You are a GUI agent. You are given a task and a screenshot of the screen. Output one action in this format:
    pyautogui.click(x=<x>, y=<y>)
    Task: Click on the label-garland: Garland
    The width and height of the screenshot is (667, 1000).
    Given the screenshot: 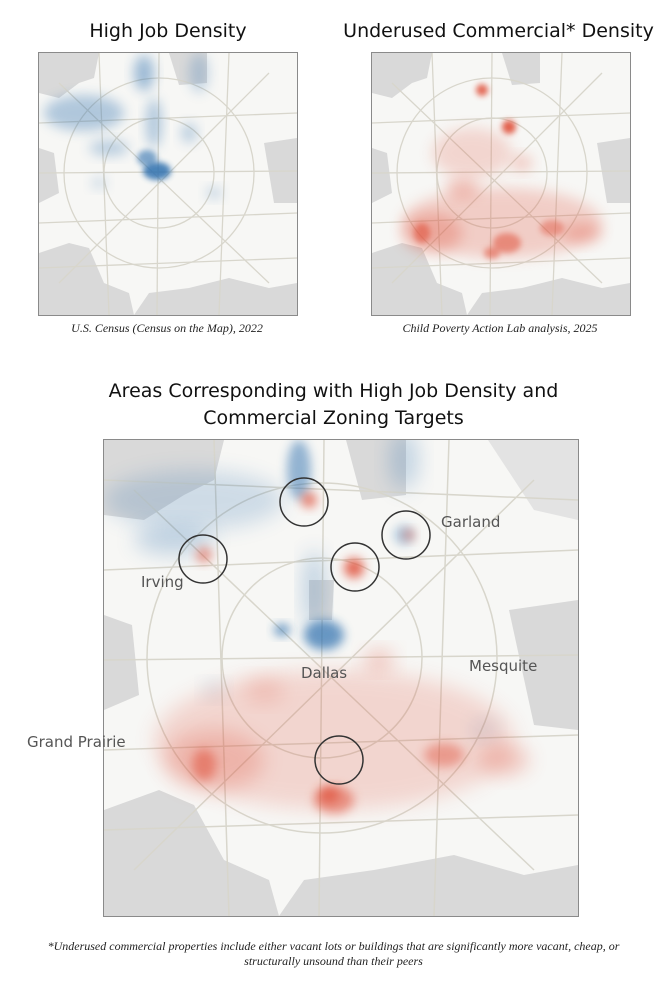 What is the action you would take?
    pyautogui.click(x=470, y=522)
    